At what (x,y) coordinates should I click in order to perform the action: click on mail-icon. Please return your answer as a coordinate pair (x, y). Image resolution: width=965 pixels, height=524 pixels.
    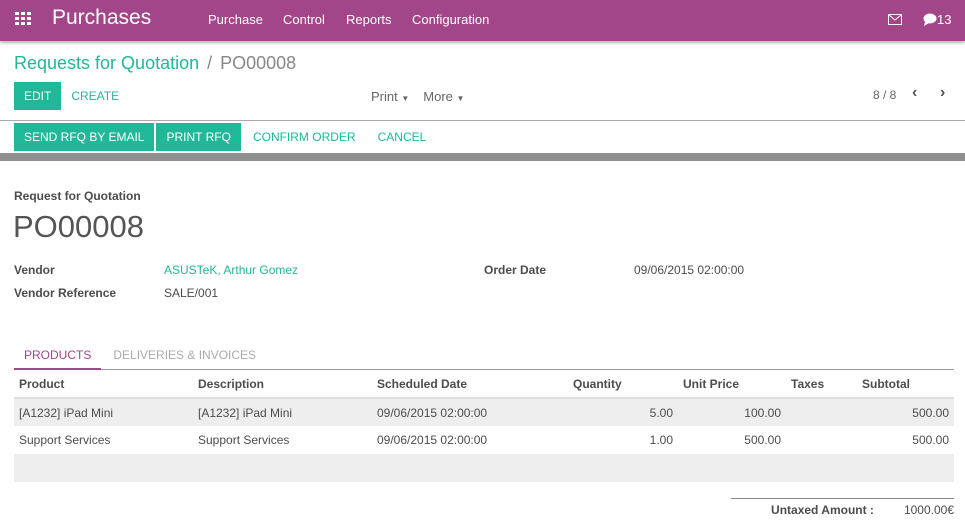
    Looking at the image, I should click on (895, 19).